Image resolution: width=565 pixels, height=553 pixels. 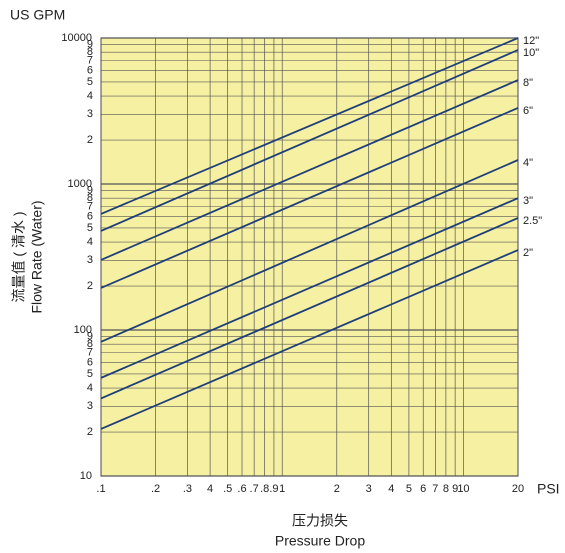 I want to click on x-tick-label: 3, so click(x=369, y=489).